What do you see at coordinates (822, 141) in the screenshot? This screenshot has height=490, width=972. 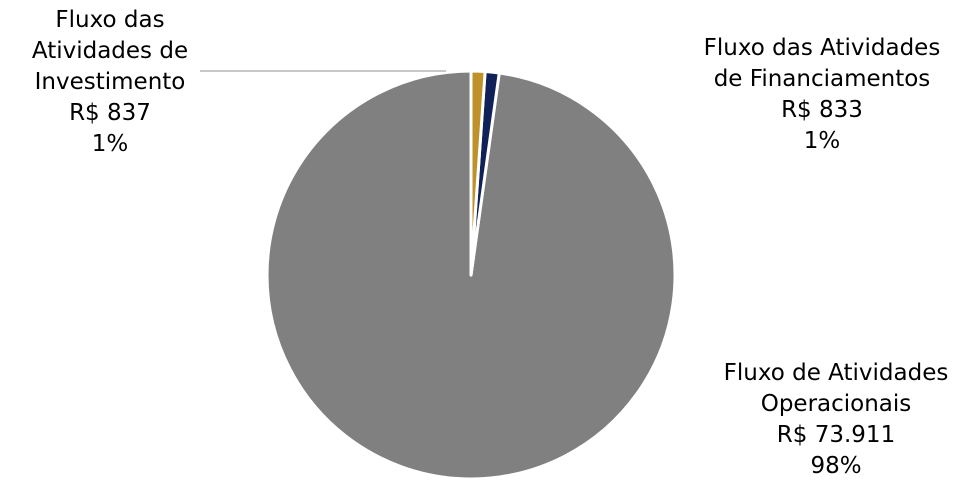 I see `data-label-financiamentos-percent: 1%` at bounding box center [822, 141].